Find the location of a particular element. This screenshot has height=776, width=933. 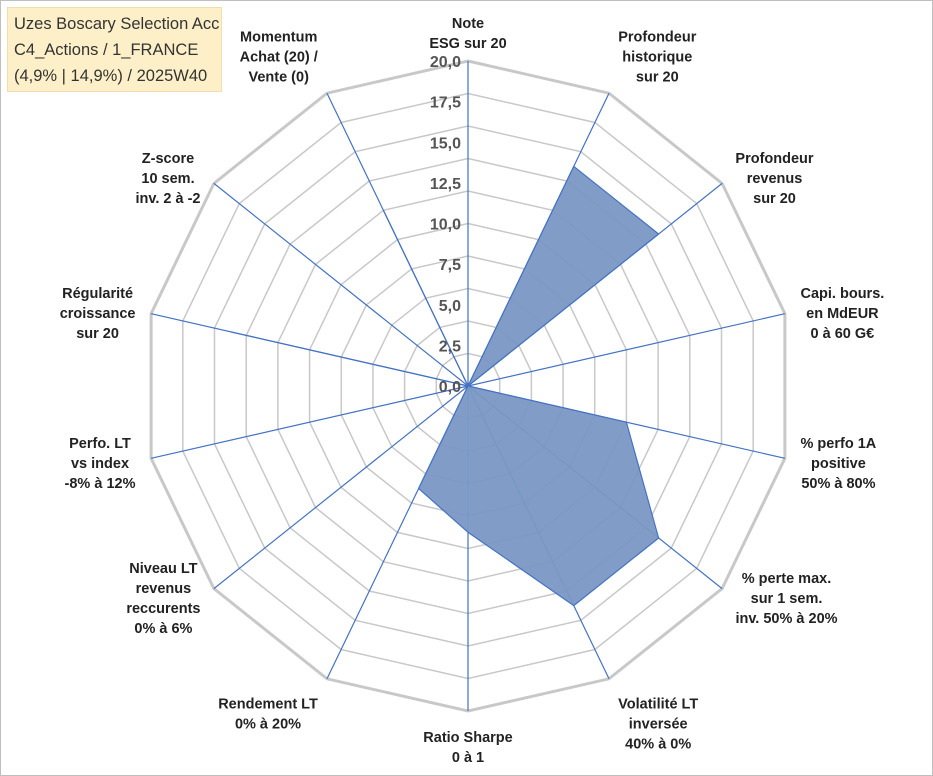

category-label-0: Note ESG sur 20 is located at coordinates (467, 34).